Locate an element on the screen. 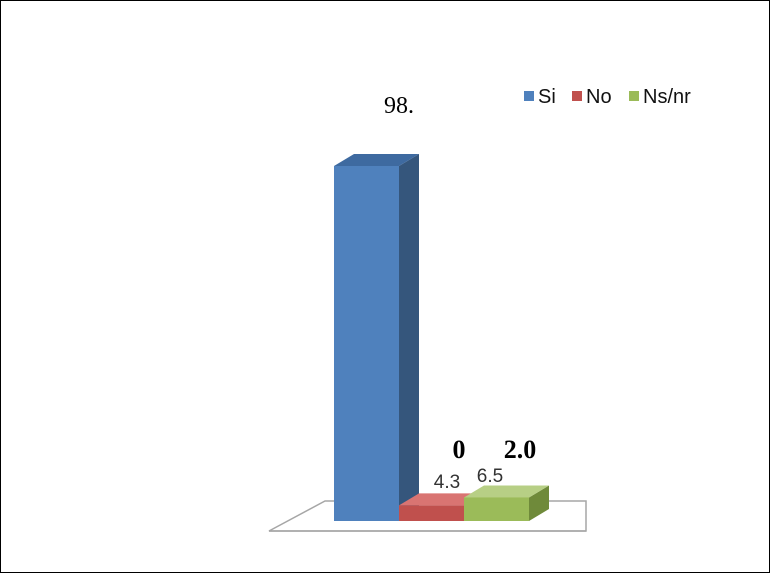 The height and width of the screenshot is (574, 770). value-label-nsnr: 6.5 is located at coordinates (490, 476).